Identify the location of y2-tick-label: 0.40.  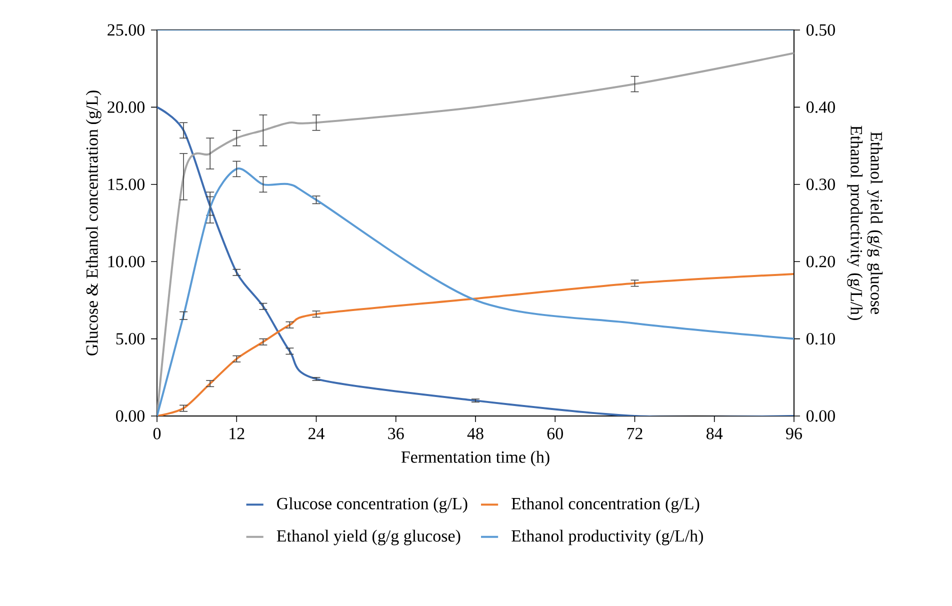
(820, 107).